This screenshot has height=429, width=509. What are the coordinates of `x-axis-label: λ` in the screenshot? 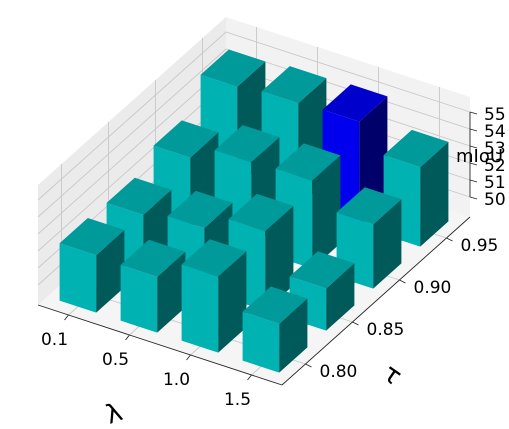 It's located at (114, 413).